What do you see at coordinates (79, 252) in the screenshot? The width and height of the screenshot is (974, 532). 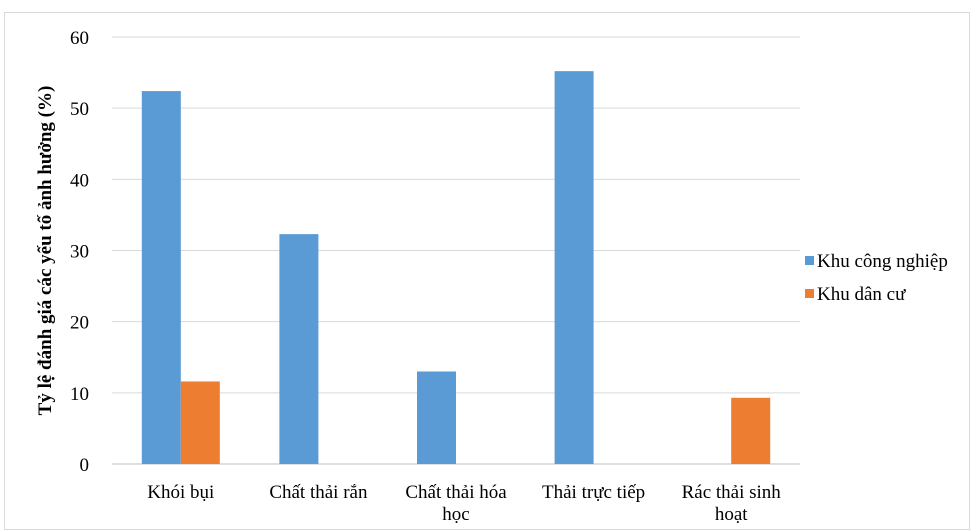 I see `y-tick-label: 30` at bounding box center [79, 252].